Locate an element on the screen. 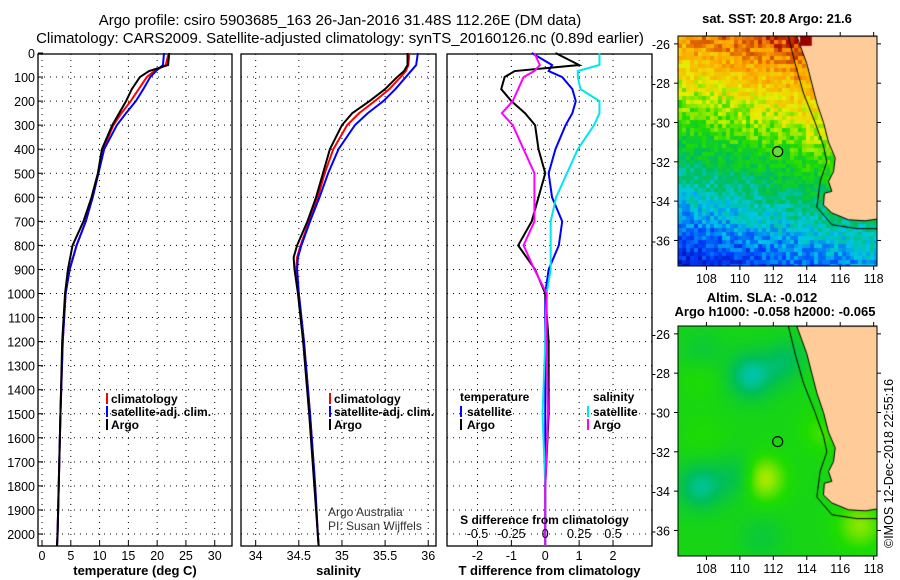 The height and width of the screenshot is (580, 900). x-tick-label: 34 is located at coordinates (256, 556).